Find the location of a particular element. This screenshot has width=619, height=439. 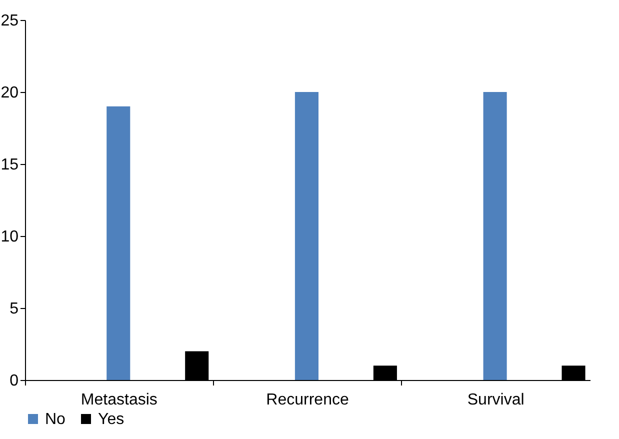

y-tick-label: 25 is located at coordinates (9, 21).